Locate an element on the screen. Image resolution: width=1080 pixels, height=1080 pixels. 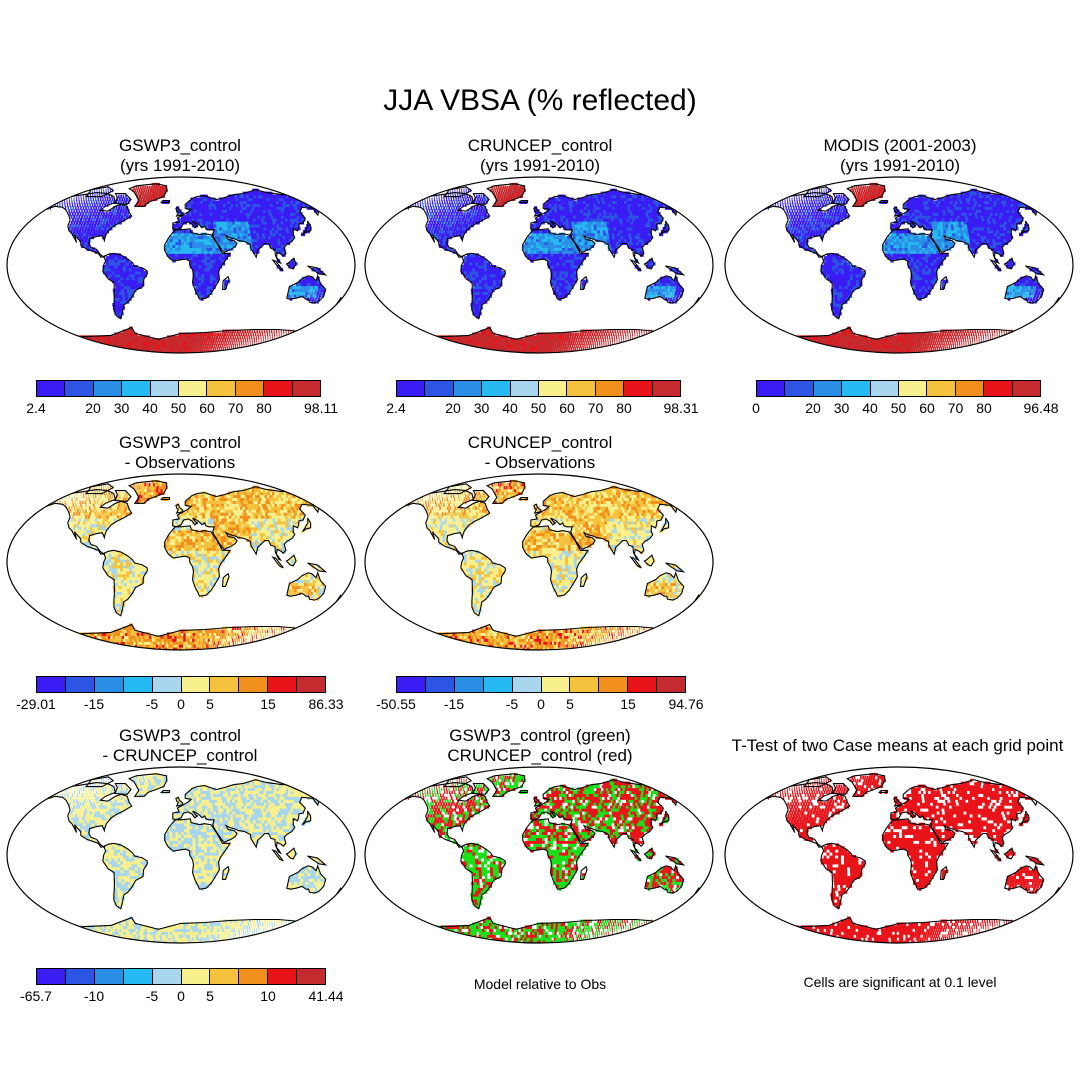
panel-2-title-line1: CRUNCEP_control is located at coordinates (540, 146).